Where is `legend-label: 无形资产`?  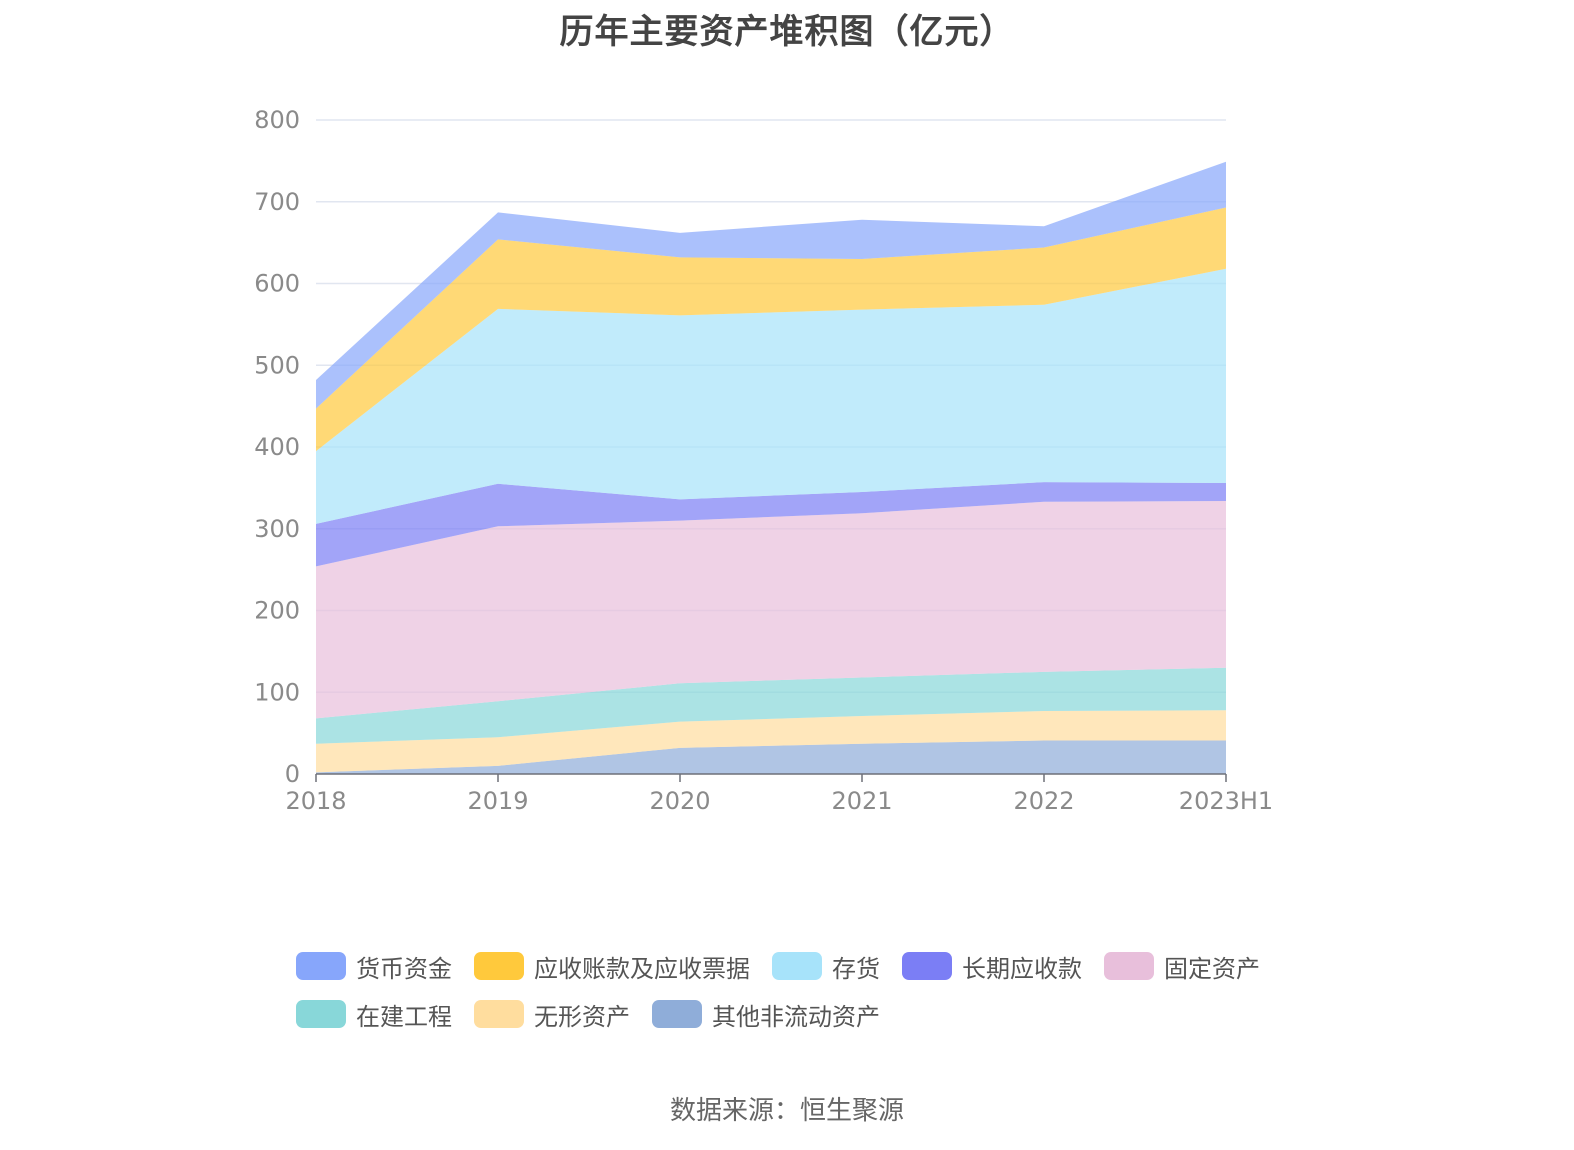
legend-label: 无形资产 is located at coordinates (582, 1016).